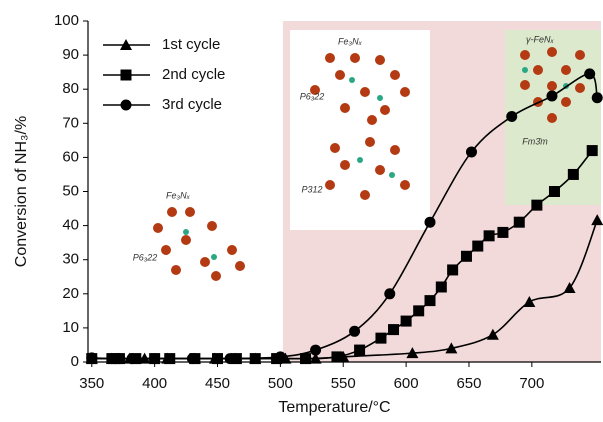 This screenshot has height=422, width=603. What do you see at coordinates (70, 88) in the screenshot?
I see `y-tick-label: 80` at bounding box center [70, 88].